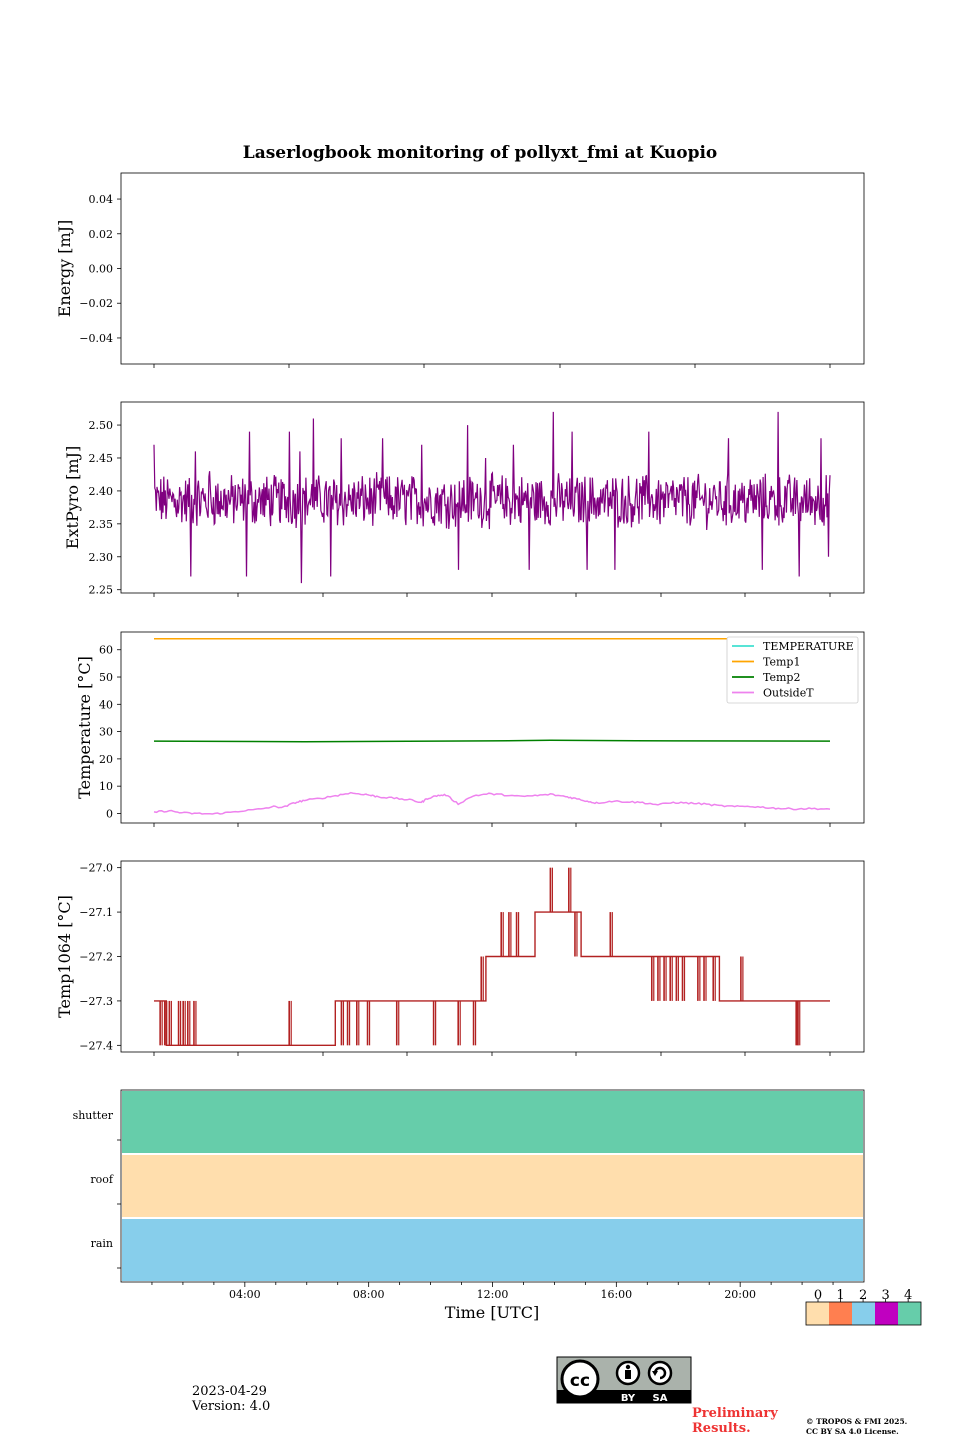  What do you see at coordinates (101, 234) in the screenshot?
I see `y-tick-label: 0.02` at bounding box center [101, 234].